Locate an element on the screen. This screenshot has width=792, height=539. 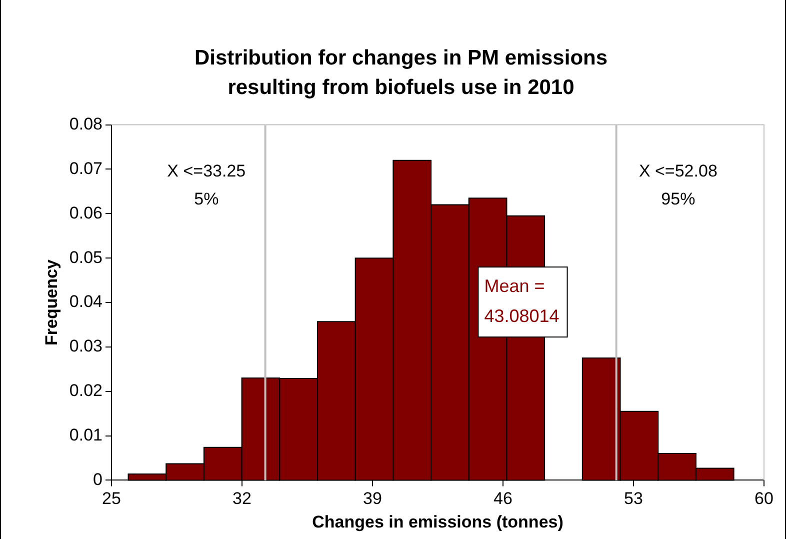
x-tick-label: 25 is located at coordinates (111, 498).